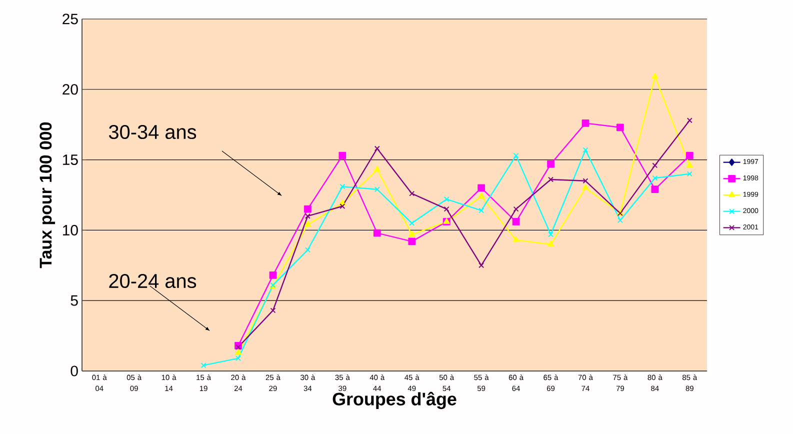 This screenshot has width=793, height=434. Describe the element at coordinates (70, 19) in the screenshot. I see `y-tick-label: 25` at that location.